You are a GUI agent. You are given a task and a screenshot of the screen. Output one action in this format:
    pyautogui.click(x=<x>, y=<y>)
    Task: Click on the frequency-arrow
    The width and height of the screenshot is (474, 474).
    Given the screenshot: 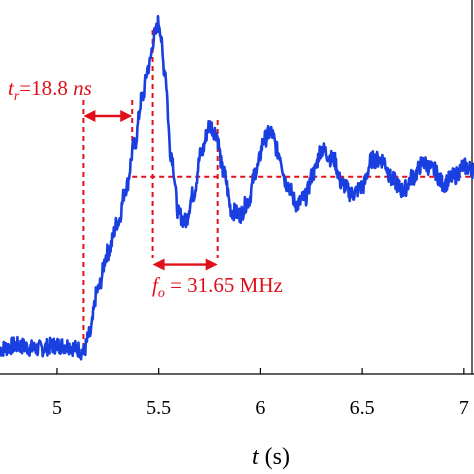 What is the action you would take?
    pyautogui.click(x=185, y=264)
    